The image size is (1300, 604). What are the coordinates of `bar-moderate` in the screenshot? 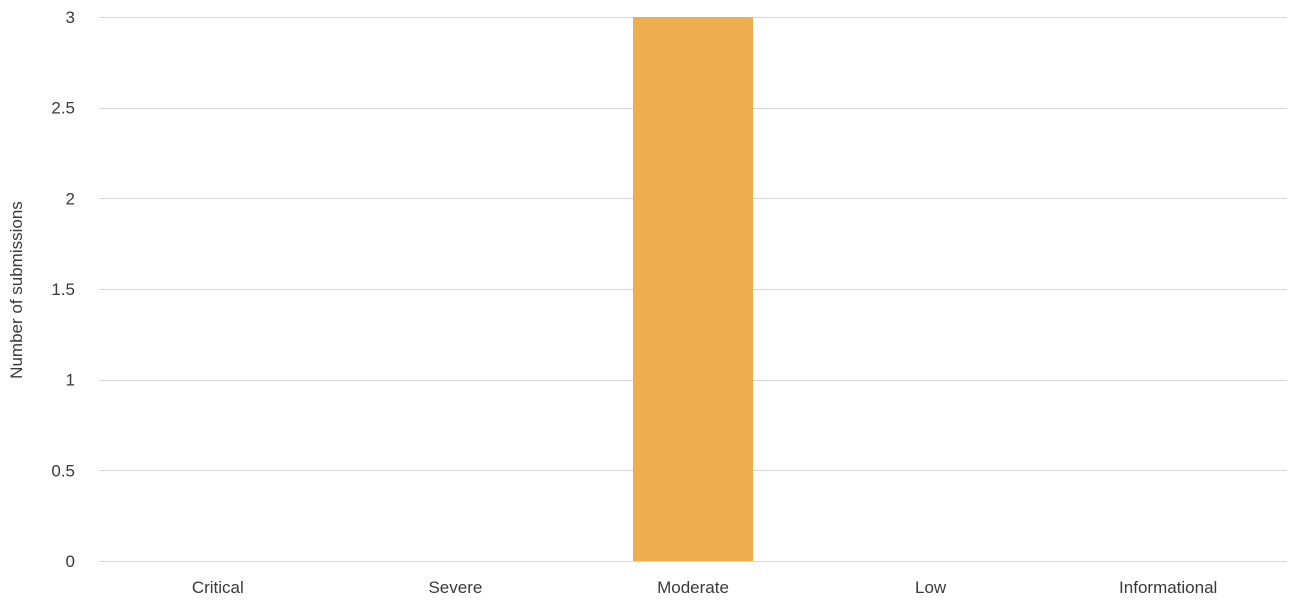 It's located at (693, 289).